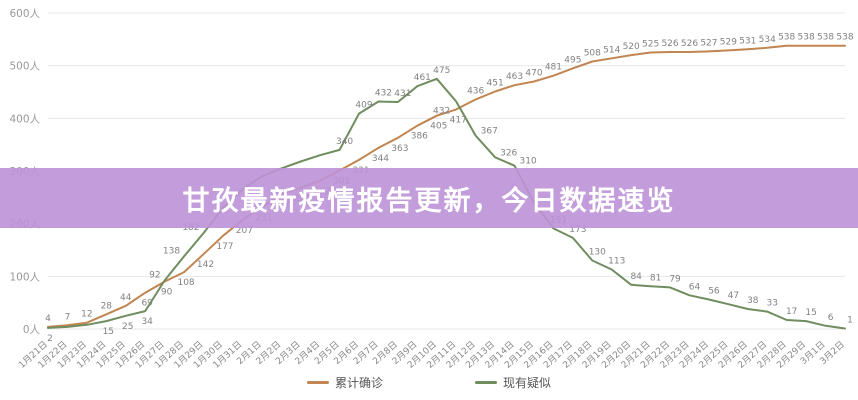  Describe the element at coordinates (24, 119) in the screenshot. I see `y-tick-label: 400人` at that location.